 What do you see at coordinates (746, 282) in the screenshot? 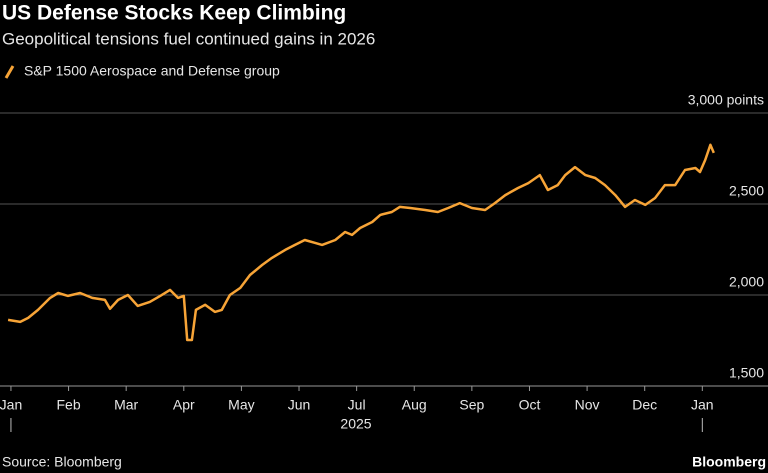
I see `y-tick-label: 2,000` at bounding box center [746, 282].